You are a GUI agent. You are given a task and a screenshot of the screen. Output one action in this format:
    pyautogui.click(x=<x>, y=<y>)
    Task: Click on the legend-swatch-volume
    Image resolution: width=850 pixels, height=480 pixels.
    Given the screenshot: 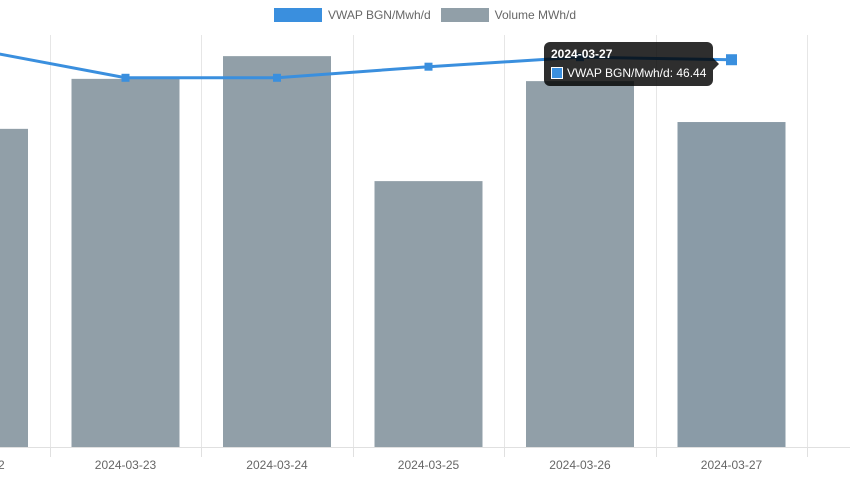 What is the action you would take?
    pyautogui.click(x=464, y=15)
    